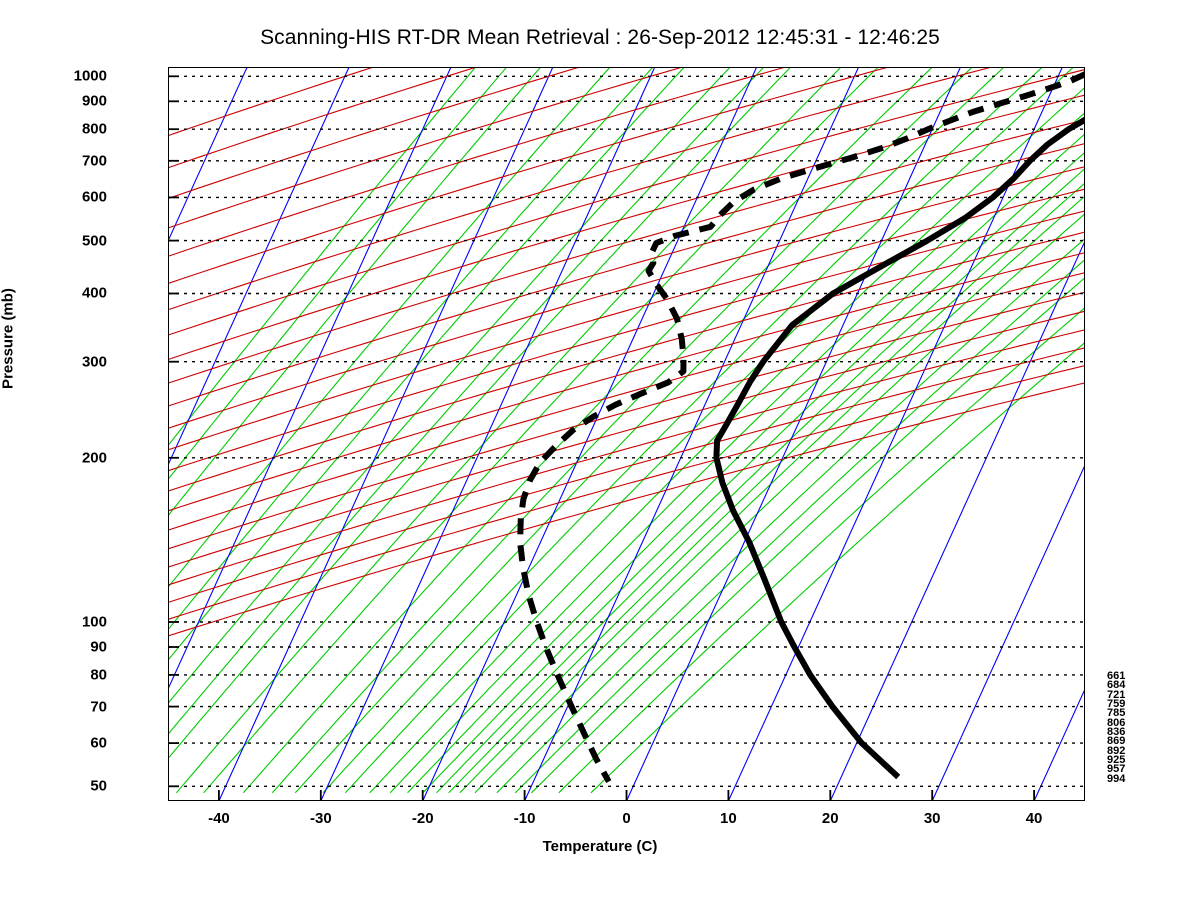 This screenshot has height=900, width=1200. Describe the element at coordinates (1116, 769) in the screenshot. I see `right-pressure-label: 957` at that location.